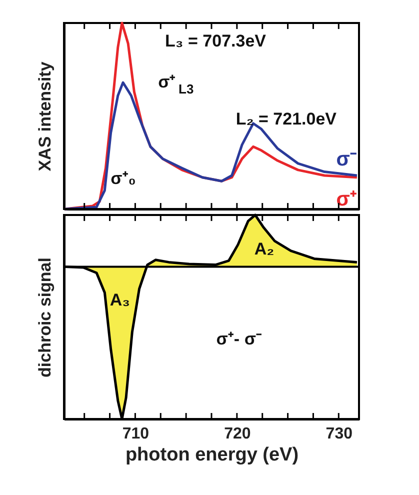 The height and width of the screenshot is (495, 419). What do you see at coordinates (264, 249) in the screenshot?
I see `annotation: A₂` at bounding box center [264, 249].